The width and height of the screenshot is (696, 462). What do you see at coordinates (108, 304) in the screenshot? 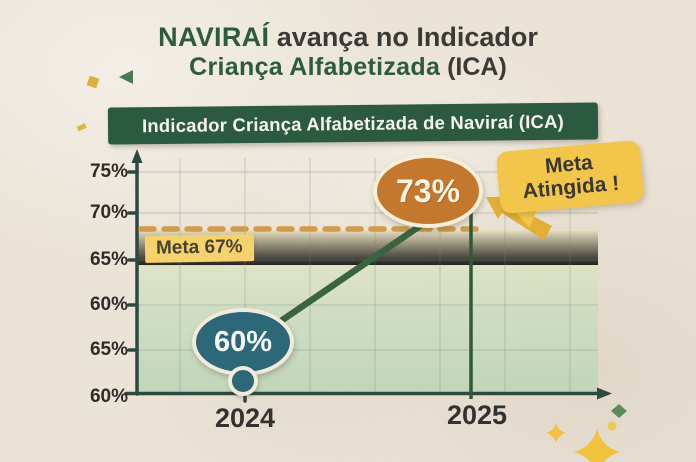
I see `y-tick-60a: 60%` at bounding box center [108, 304].